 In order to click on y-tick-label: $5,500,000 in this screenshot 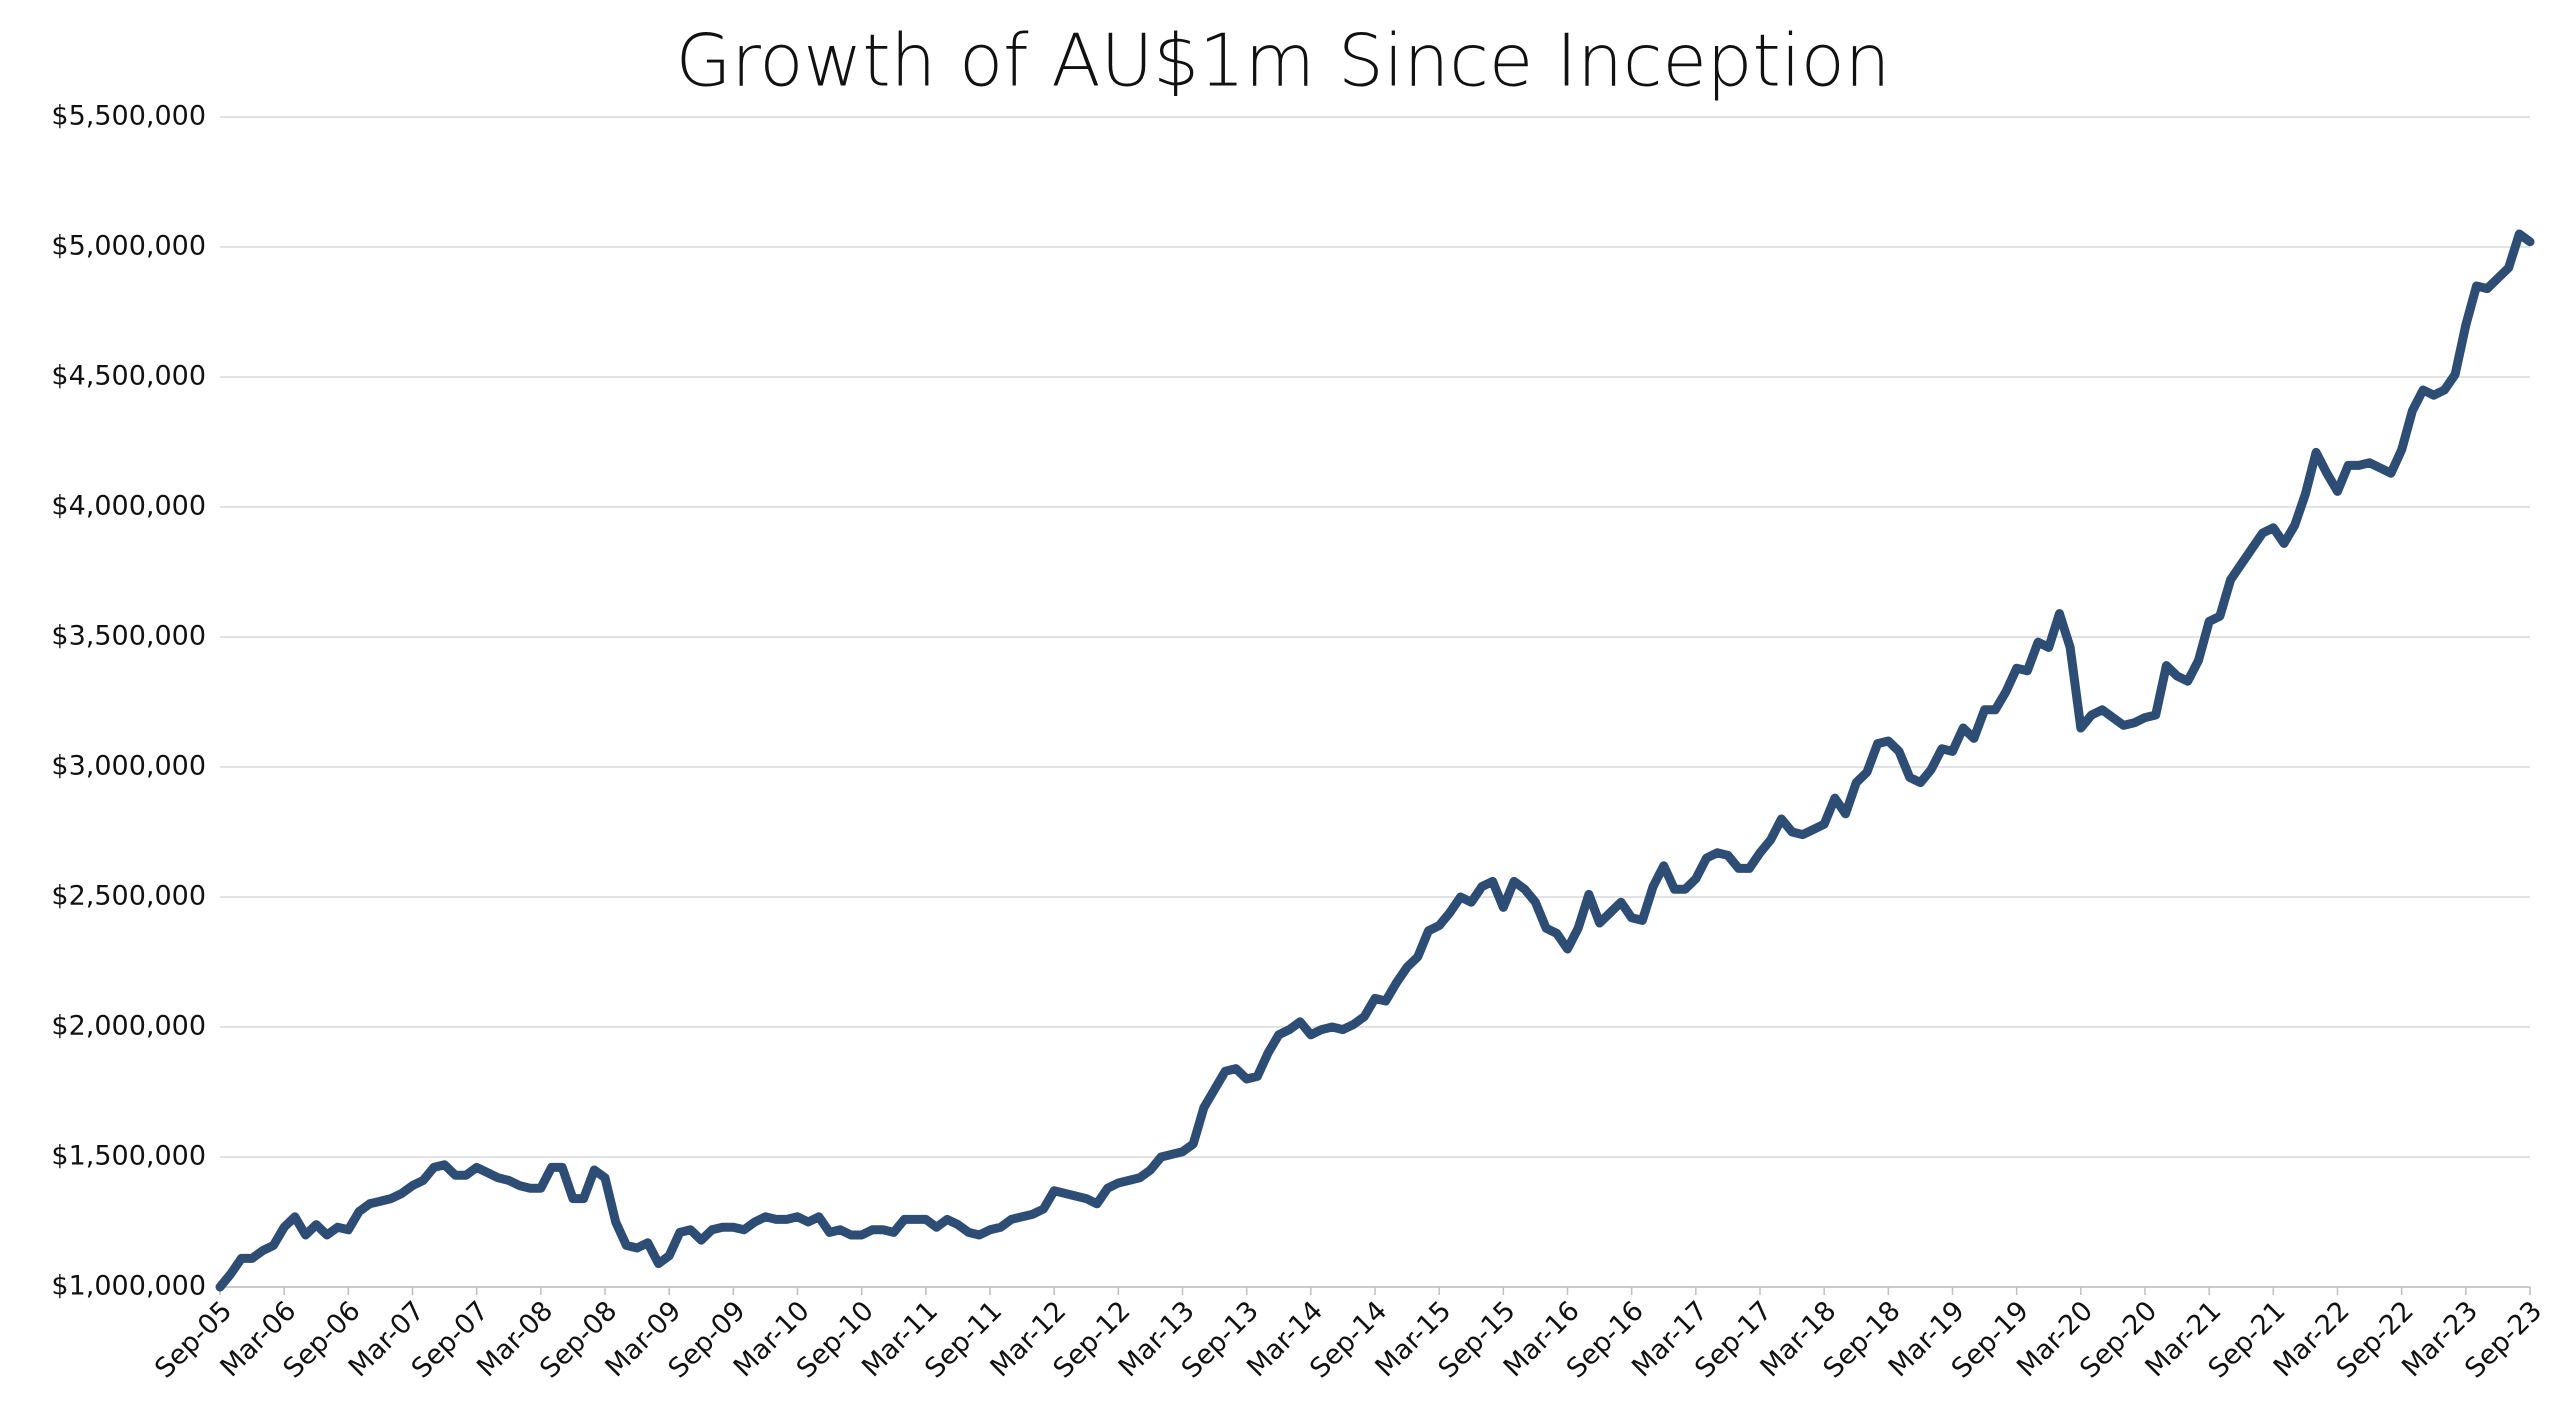, I will do `click(128, 116)`.